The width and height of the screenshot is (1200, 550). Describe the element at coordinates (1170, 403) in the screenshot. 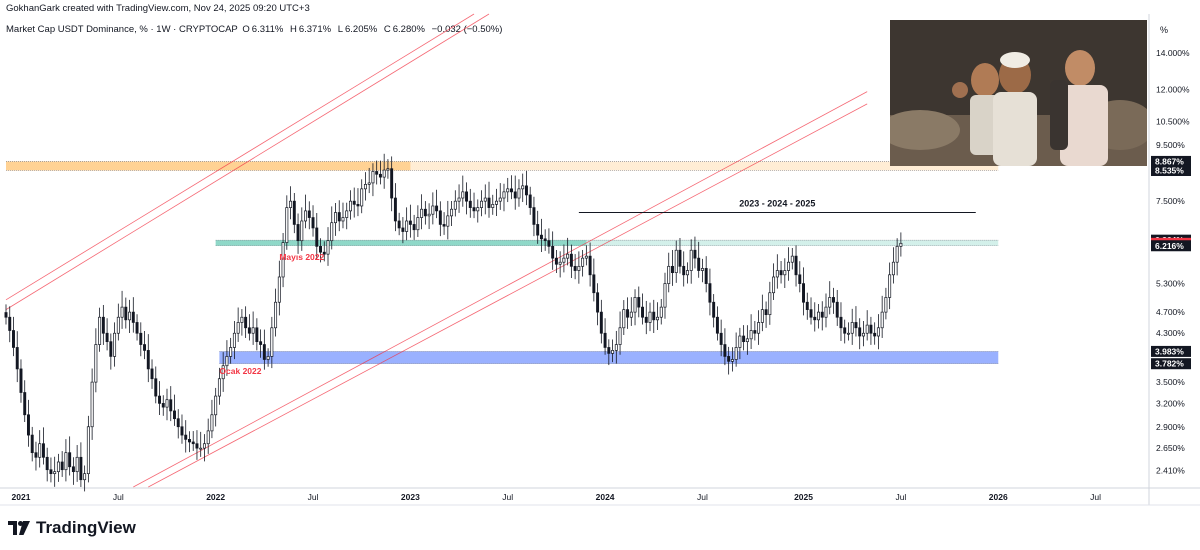

I see `y-tick-label: 3.200%` at that location.